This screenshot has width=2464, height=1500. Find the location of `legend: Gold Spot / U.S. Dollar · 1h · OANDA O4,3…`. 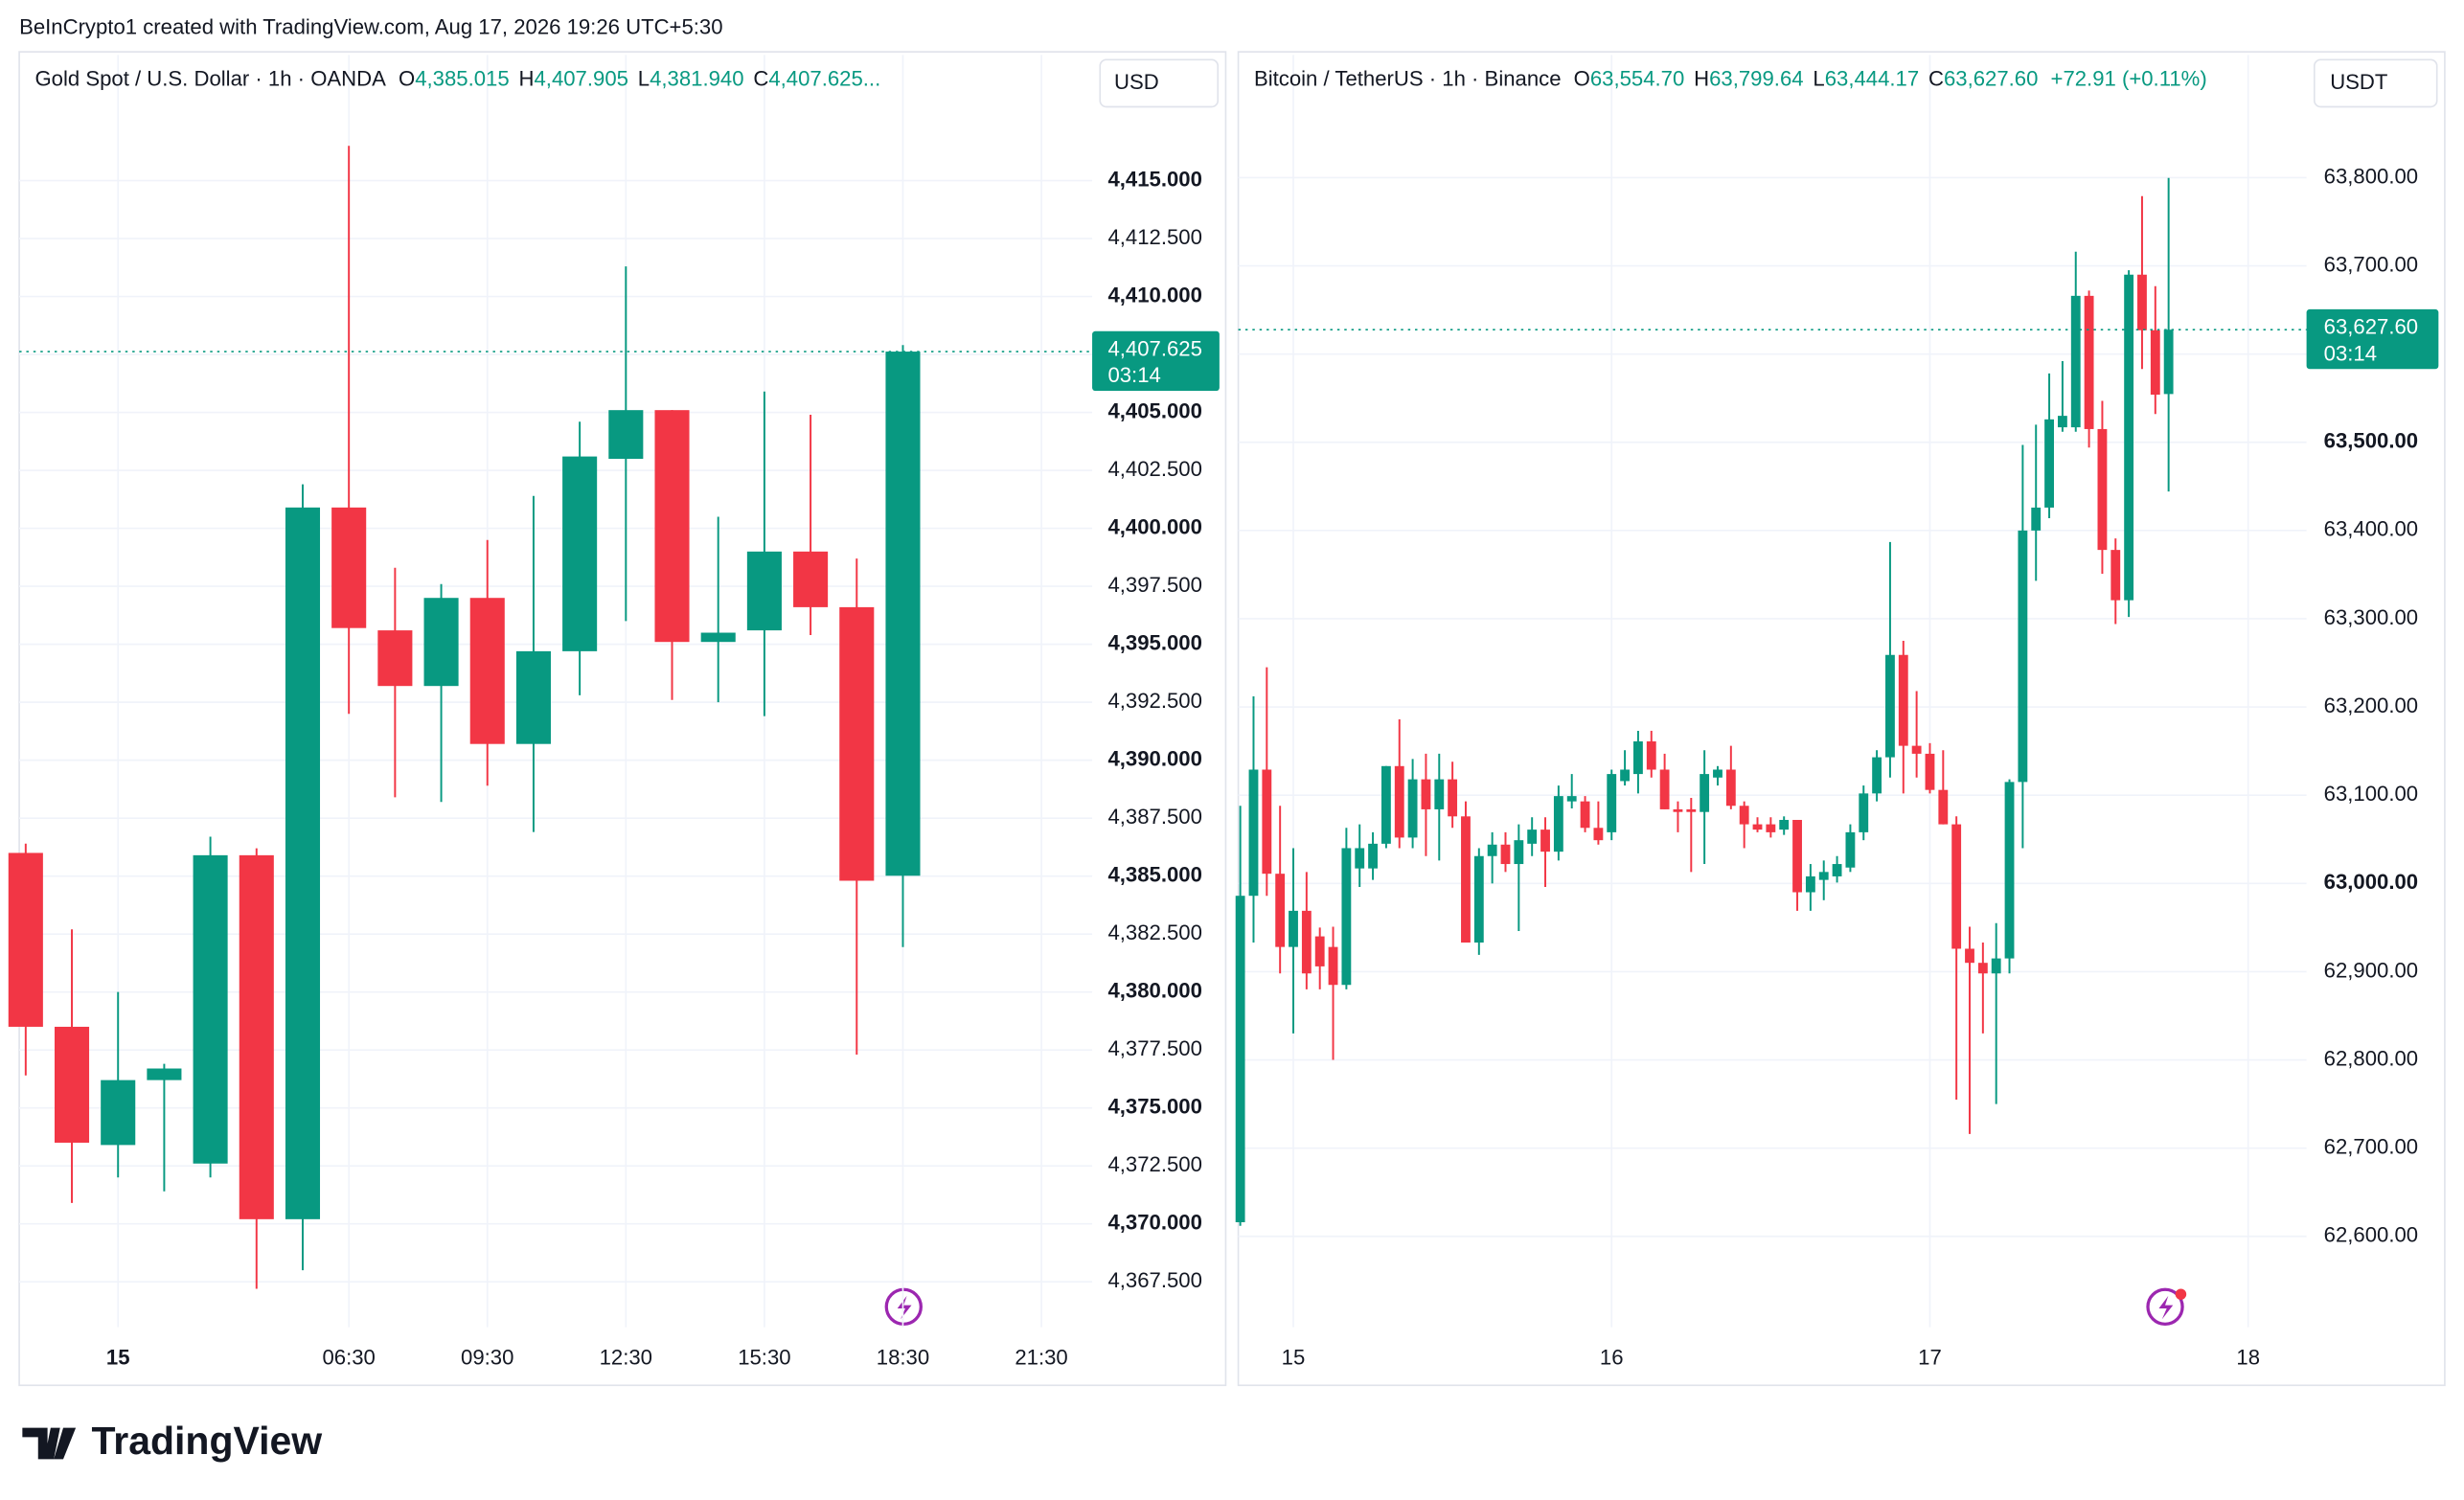

legend: Gold Spot / U.S. Dollar · 1h · OANDA O4,3… is located at coordinates (457, 78).